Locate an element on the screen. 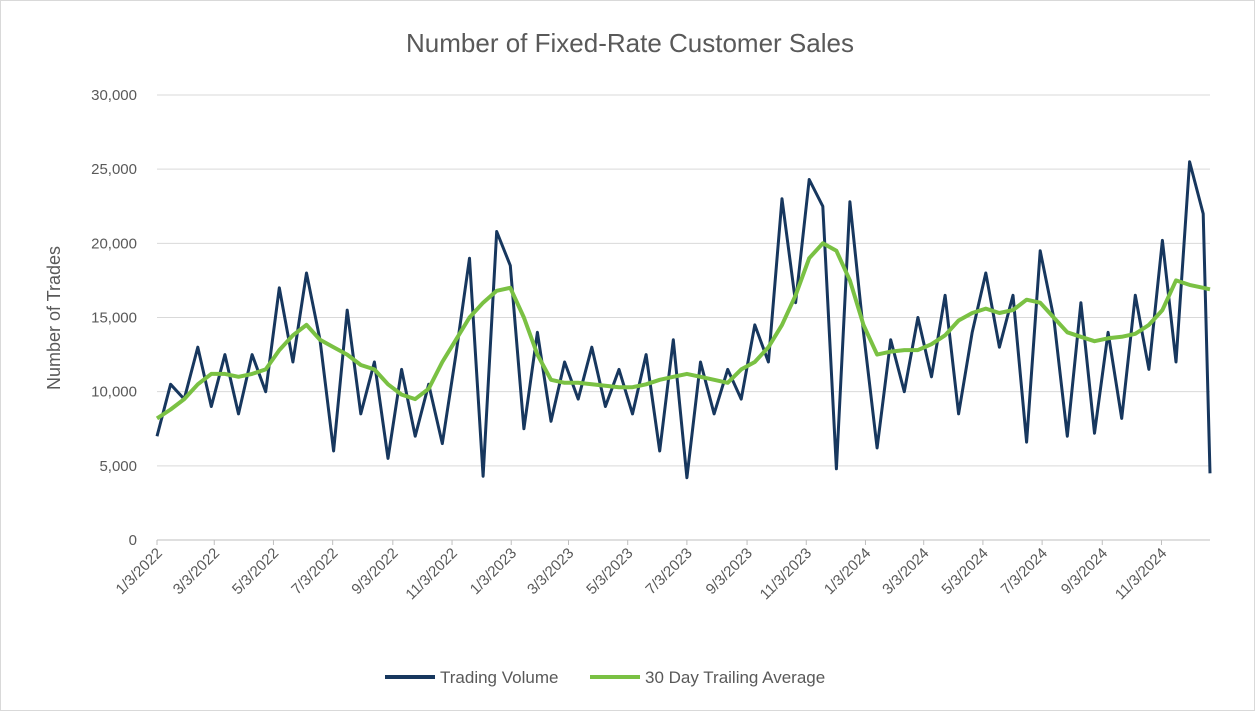  chart-title: Number of Fixed-Rate Customer Sales is located at coordinates (630, 43).